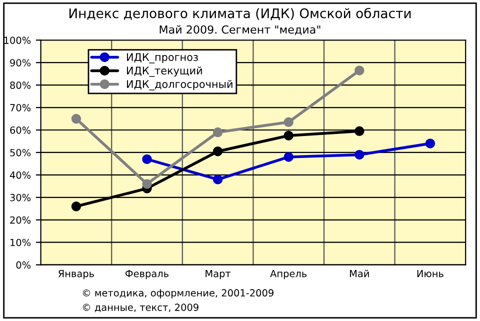 The height and width of the screenshot is (321, 480). Describe the element at coordinates (20, 242) in the screenshot. I see `y-tick-label: 10%` at that location.